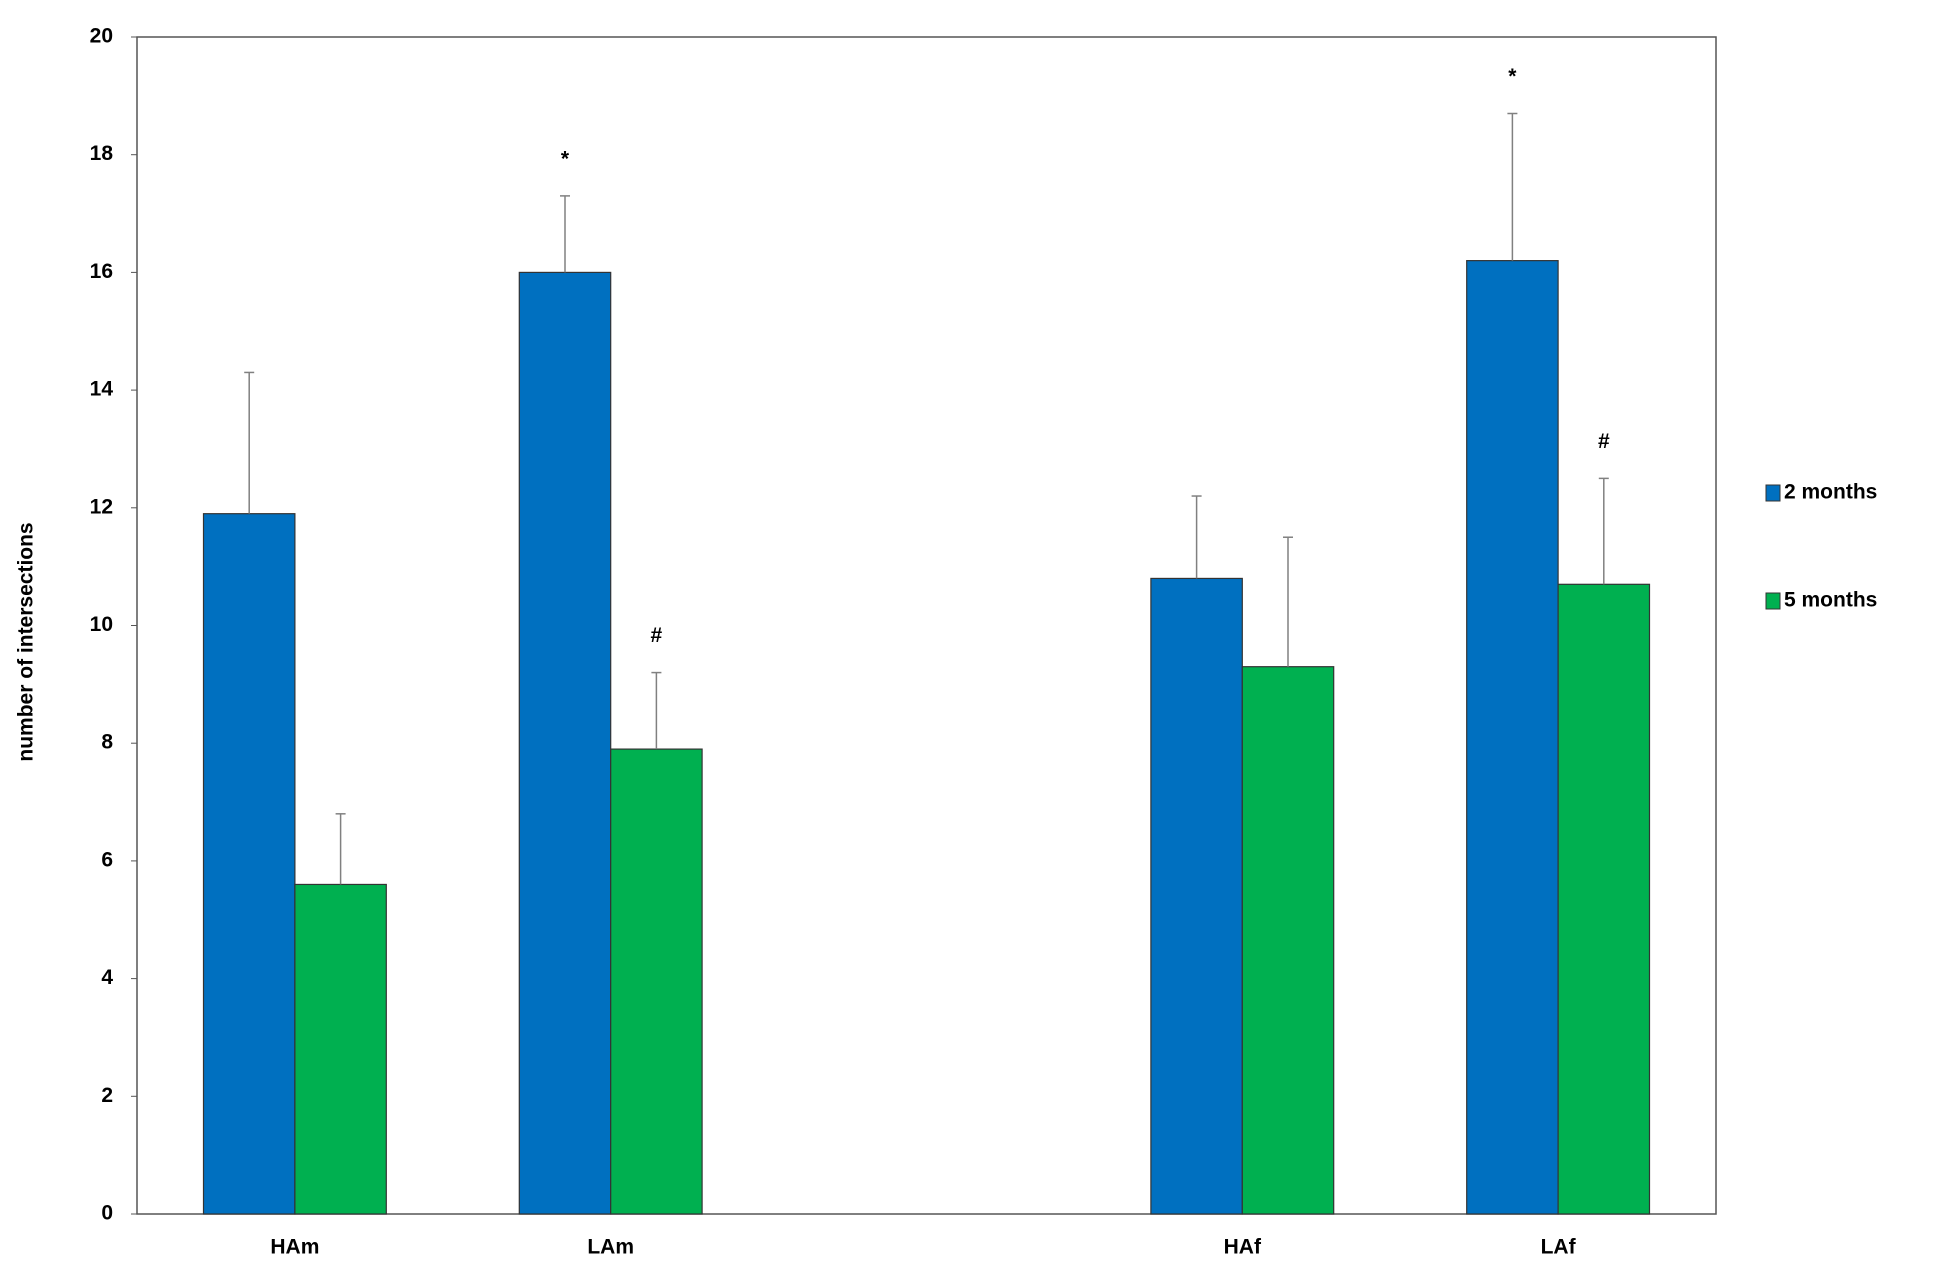 The image size is (1936, 1272). I want to click on y-tick-label: 6, so click(107, 859).